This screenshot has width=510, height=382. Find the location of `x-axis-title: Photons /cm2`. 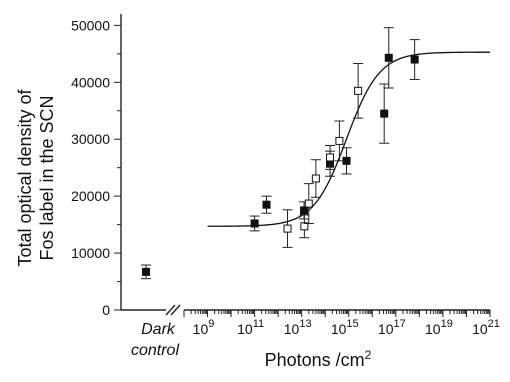

x-axis-title: Photons /cm2 is located at coordinates (318, 359).